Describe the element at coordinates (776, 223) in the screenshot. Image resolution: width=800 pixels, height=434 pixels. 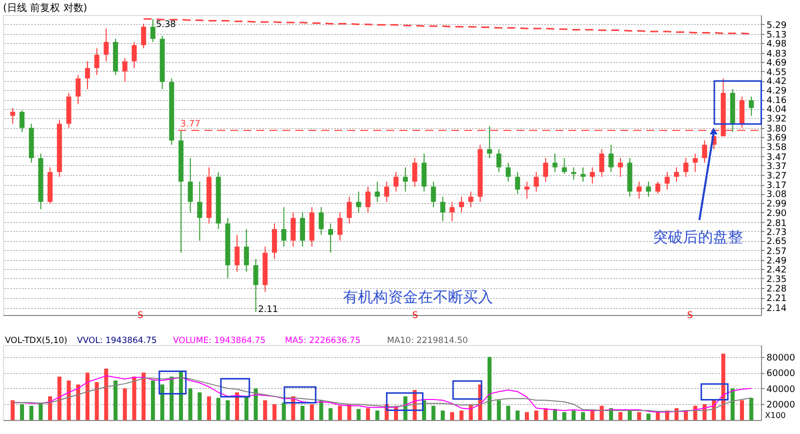
I see `y-tick-label: 2.81` at that location.